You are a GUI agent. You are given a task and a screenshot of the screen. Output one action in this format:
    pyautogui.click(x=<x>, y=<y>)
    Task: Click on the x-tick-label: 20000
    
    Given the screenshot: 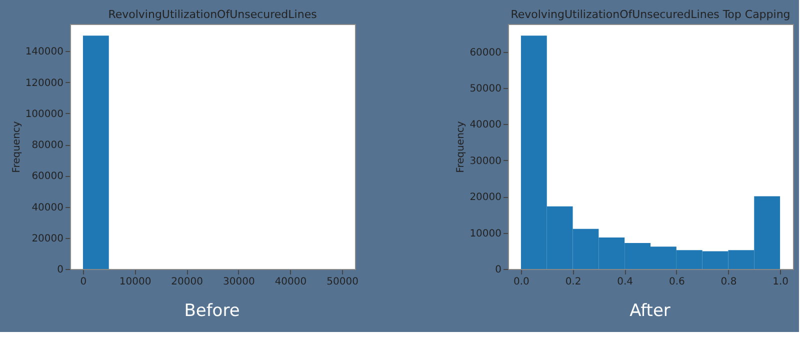 What is the action you would take?
    pyautogui.click(x=187, y=282)
    